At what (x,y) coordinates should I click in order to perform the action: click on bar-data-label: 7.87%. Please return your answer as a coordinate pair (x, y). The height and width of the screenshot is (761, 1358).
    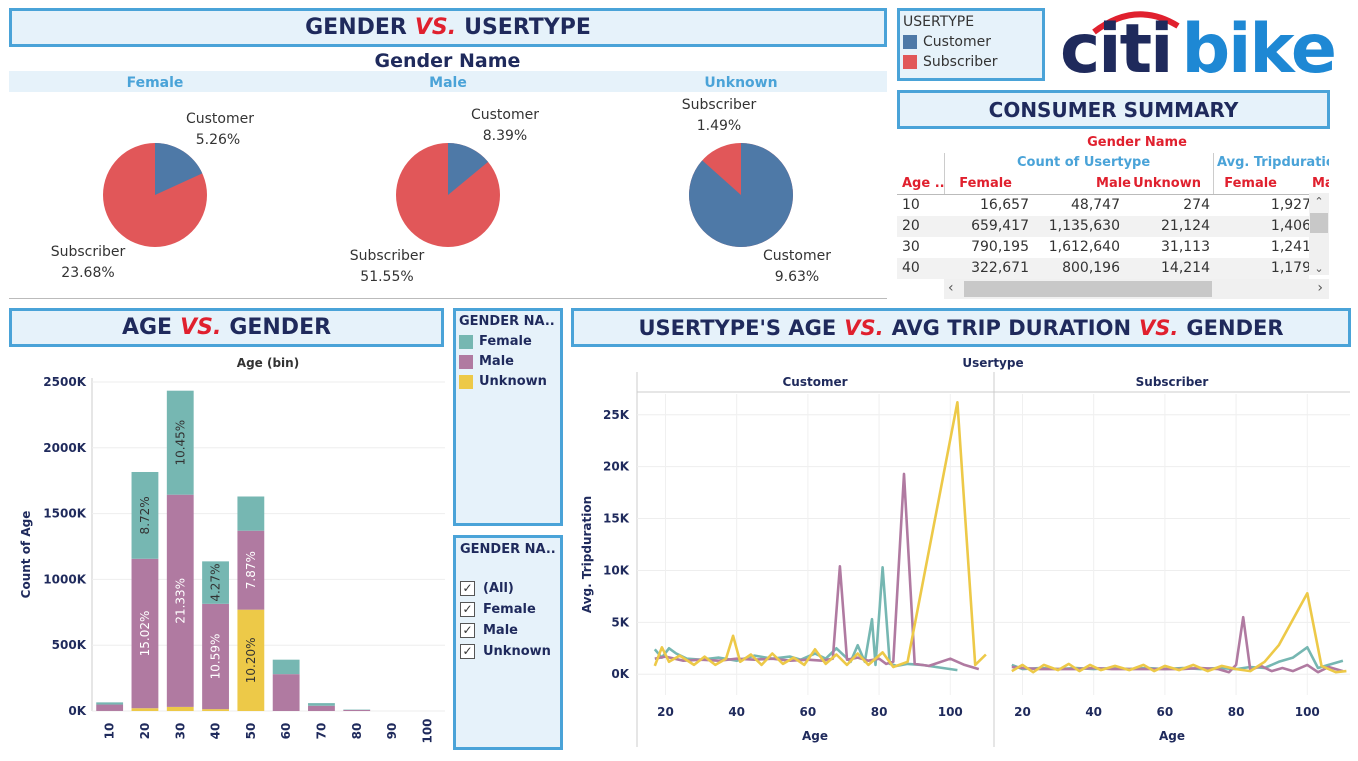
    Looking at the image, I should click on (251, 570).